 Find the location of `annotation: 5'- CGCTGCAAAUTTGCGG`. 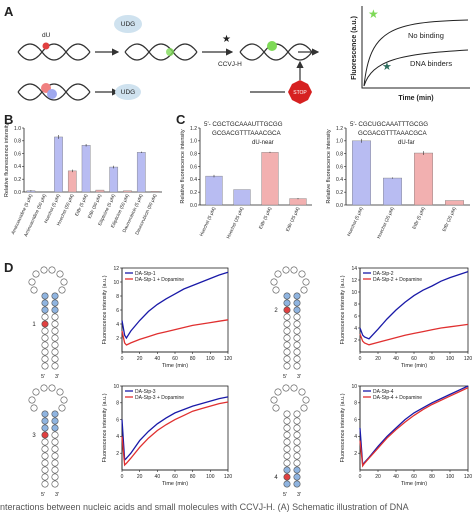

annotation: 5'- CGCTGCAAAUTTGCGG is located at coordinates (243, 124).